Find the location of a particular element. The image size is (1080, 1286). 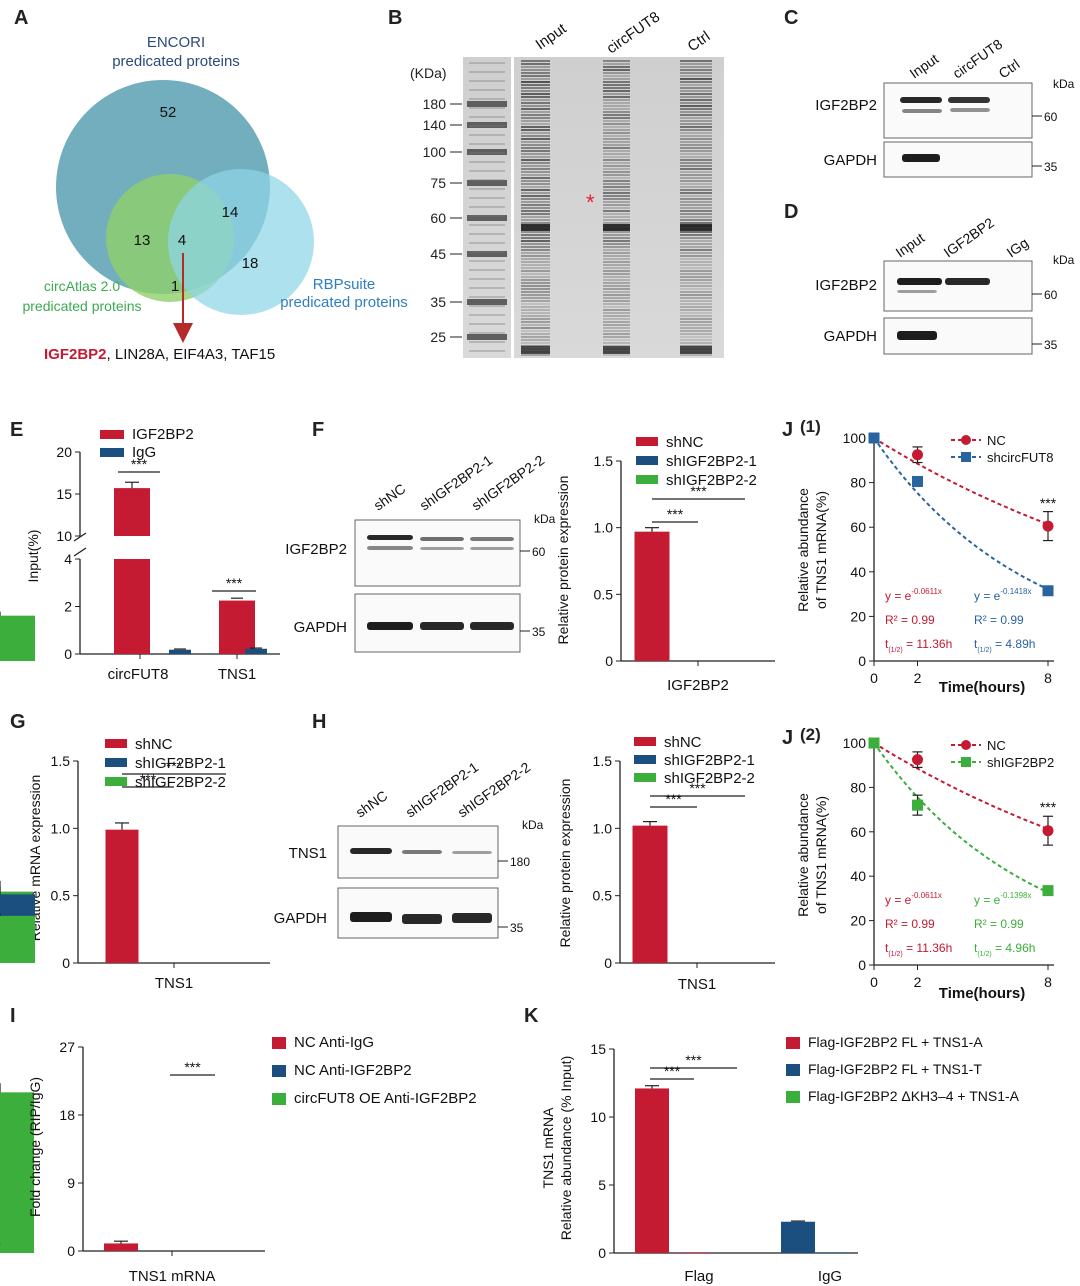

legend-label: Flag-IGF2BP2 ΔKH3–4 + TNS1-A is located at coordinates (914, 1096).